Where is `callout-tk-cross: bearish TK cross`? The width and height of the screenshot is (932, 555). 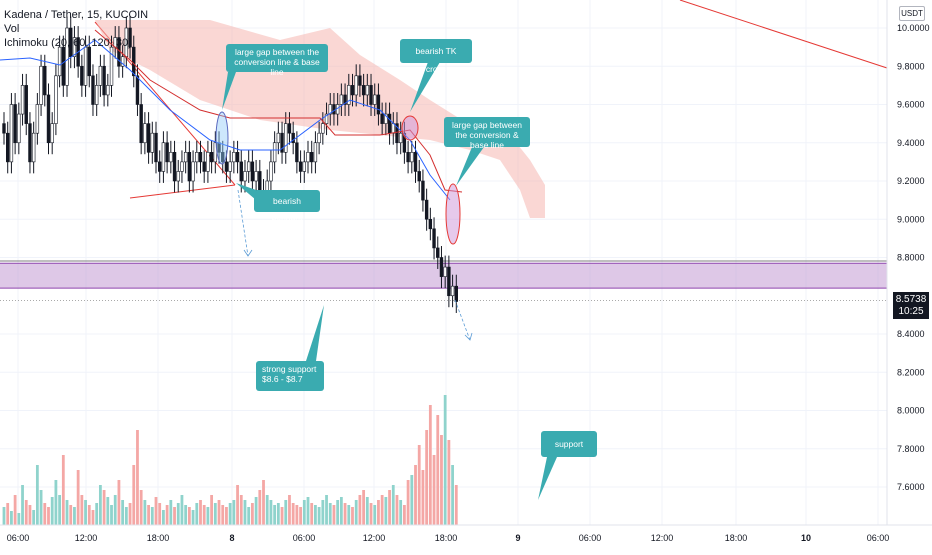 callout-tk-cross: bearish TK cross is located at coordinates (436, 56).